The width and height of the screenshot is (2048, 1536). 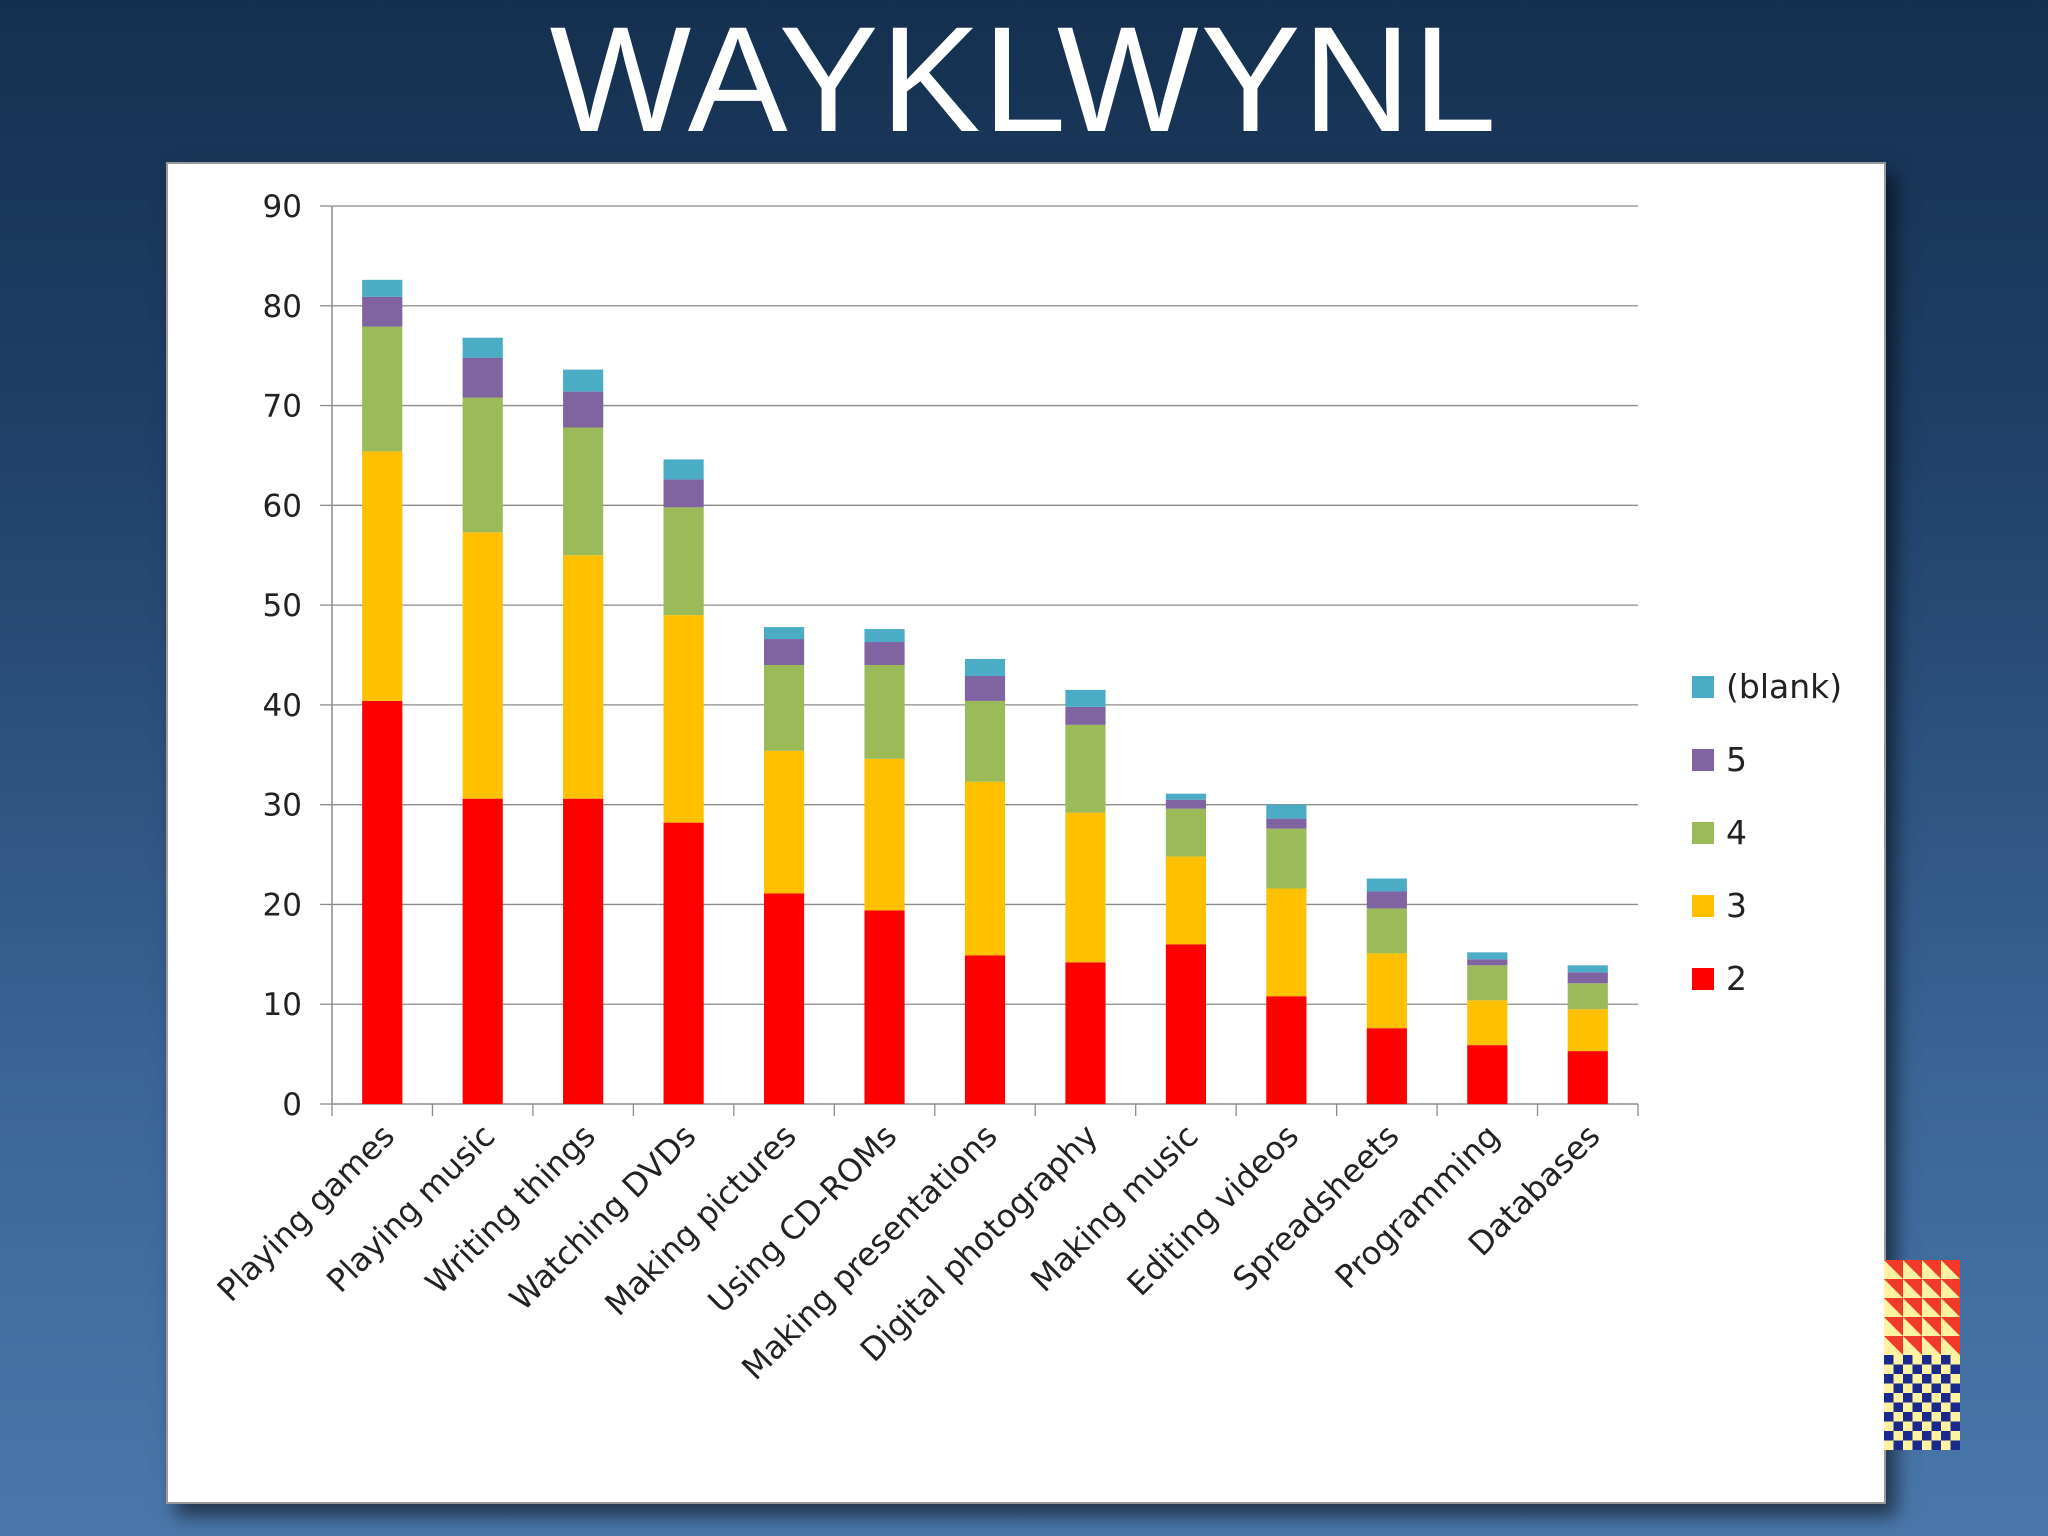 I want to click on legend-label: 5, so click(x=1736, y=759).